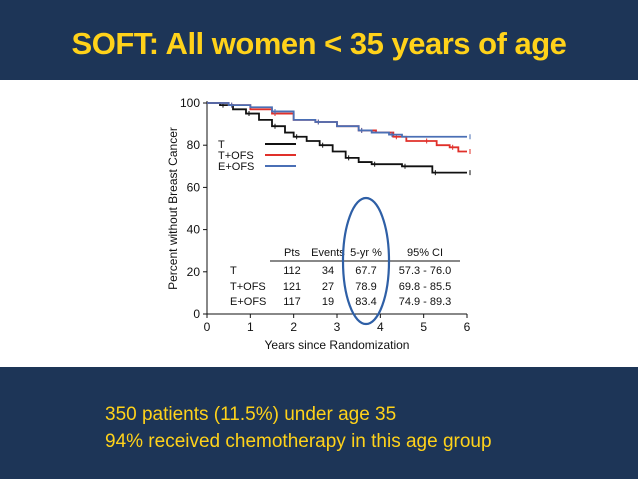 The width and height of the screenshot is (638, 479). What do you see at coordinates (194, 230) in the screenshot?
I see `y-tick-label: 40` at bounding box center [194, 230].